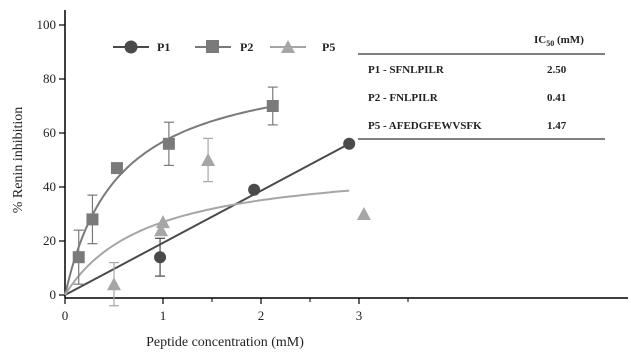  I want to click on table-row-2-peptide: P2 - FNLPILR, so click(403, 98).